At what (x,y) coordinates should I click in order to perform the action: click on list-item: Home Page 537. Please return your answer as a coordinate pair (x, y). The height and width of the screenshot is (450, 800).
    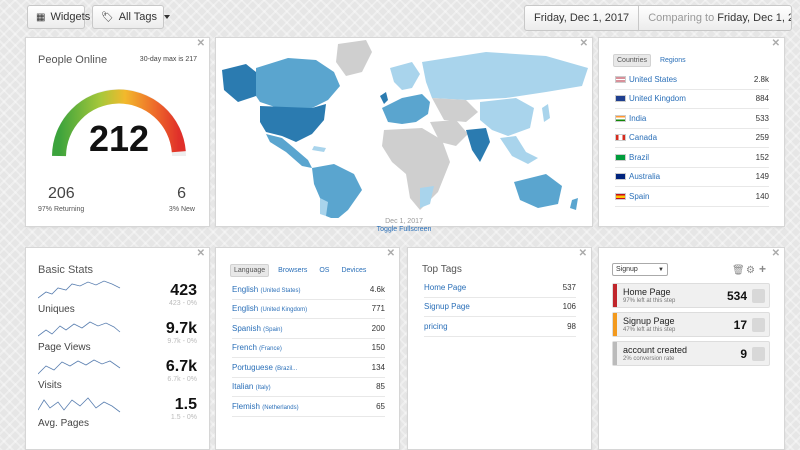
    Looking at the image, I should click on (500, 288).